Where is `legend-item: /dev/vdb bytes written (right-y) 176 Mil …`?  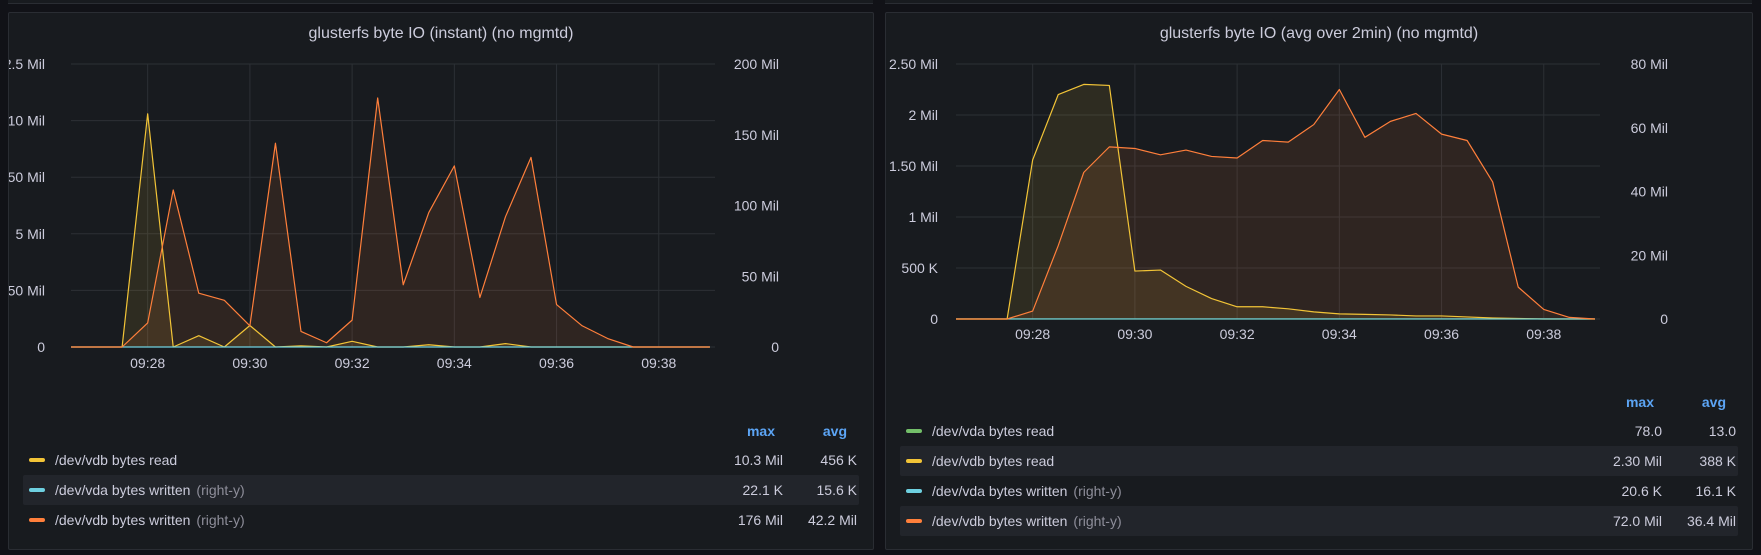
legend-item: /dev/vdb bytes written (right-y) 176 Mil … is located at coordinates (441, 520).